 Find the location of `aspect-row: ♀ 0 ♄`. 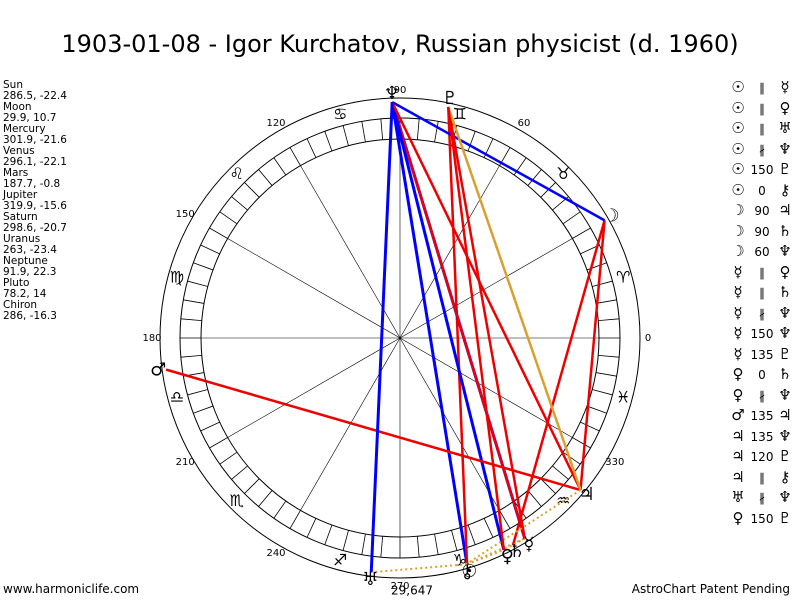

aspect-row: ♀ 0 ♄ is located at coordinates (761, 375).